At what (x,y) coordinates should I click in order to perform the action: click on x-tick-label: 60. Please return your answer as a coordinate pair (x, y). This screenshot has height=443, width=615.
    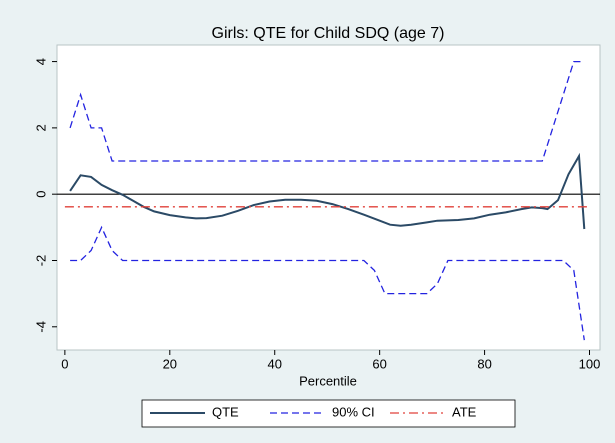
    Looking at the image, I should click on (379, 363).